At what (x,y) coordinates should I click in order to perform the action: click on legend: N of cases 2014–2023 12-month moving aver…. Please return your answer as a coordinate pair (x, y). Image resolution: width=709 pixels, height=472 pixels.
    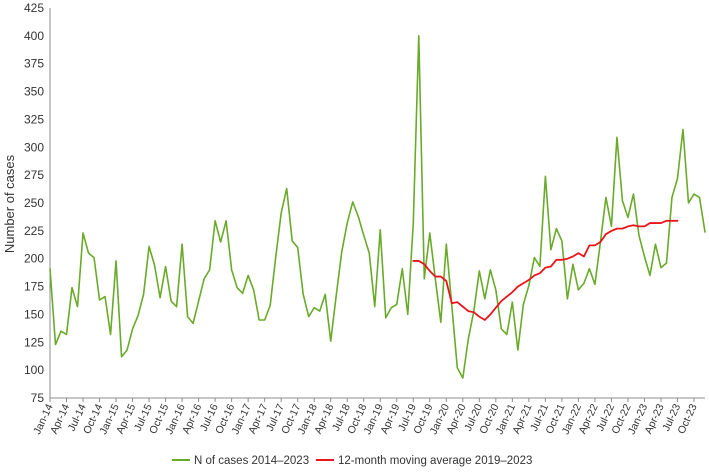
    Looking at the image, I should click on (352, 461).